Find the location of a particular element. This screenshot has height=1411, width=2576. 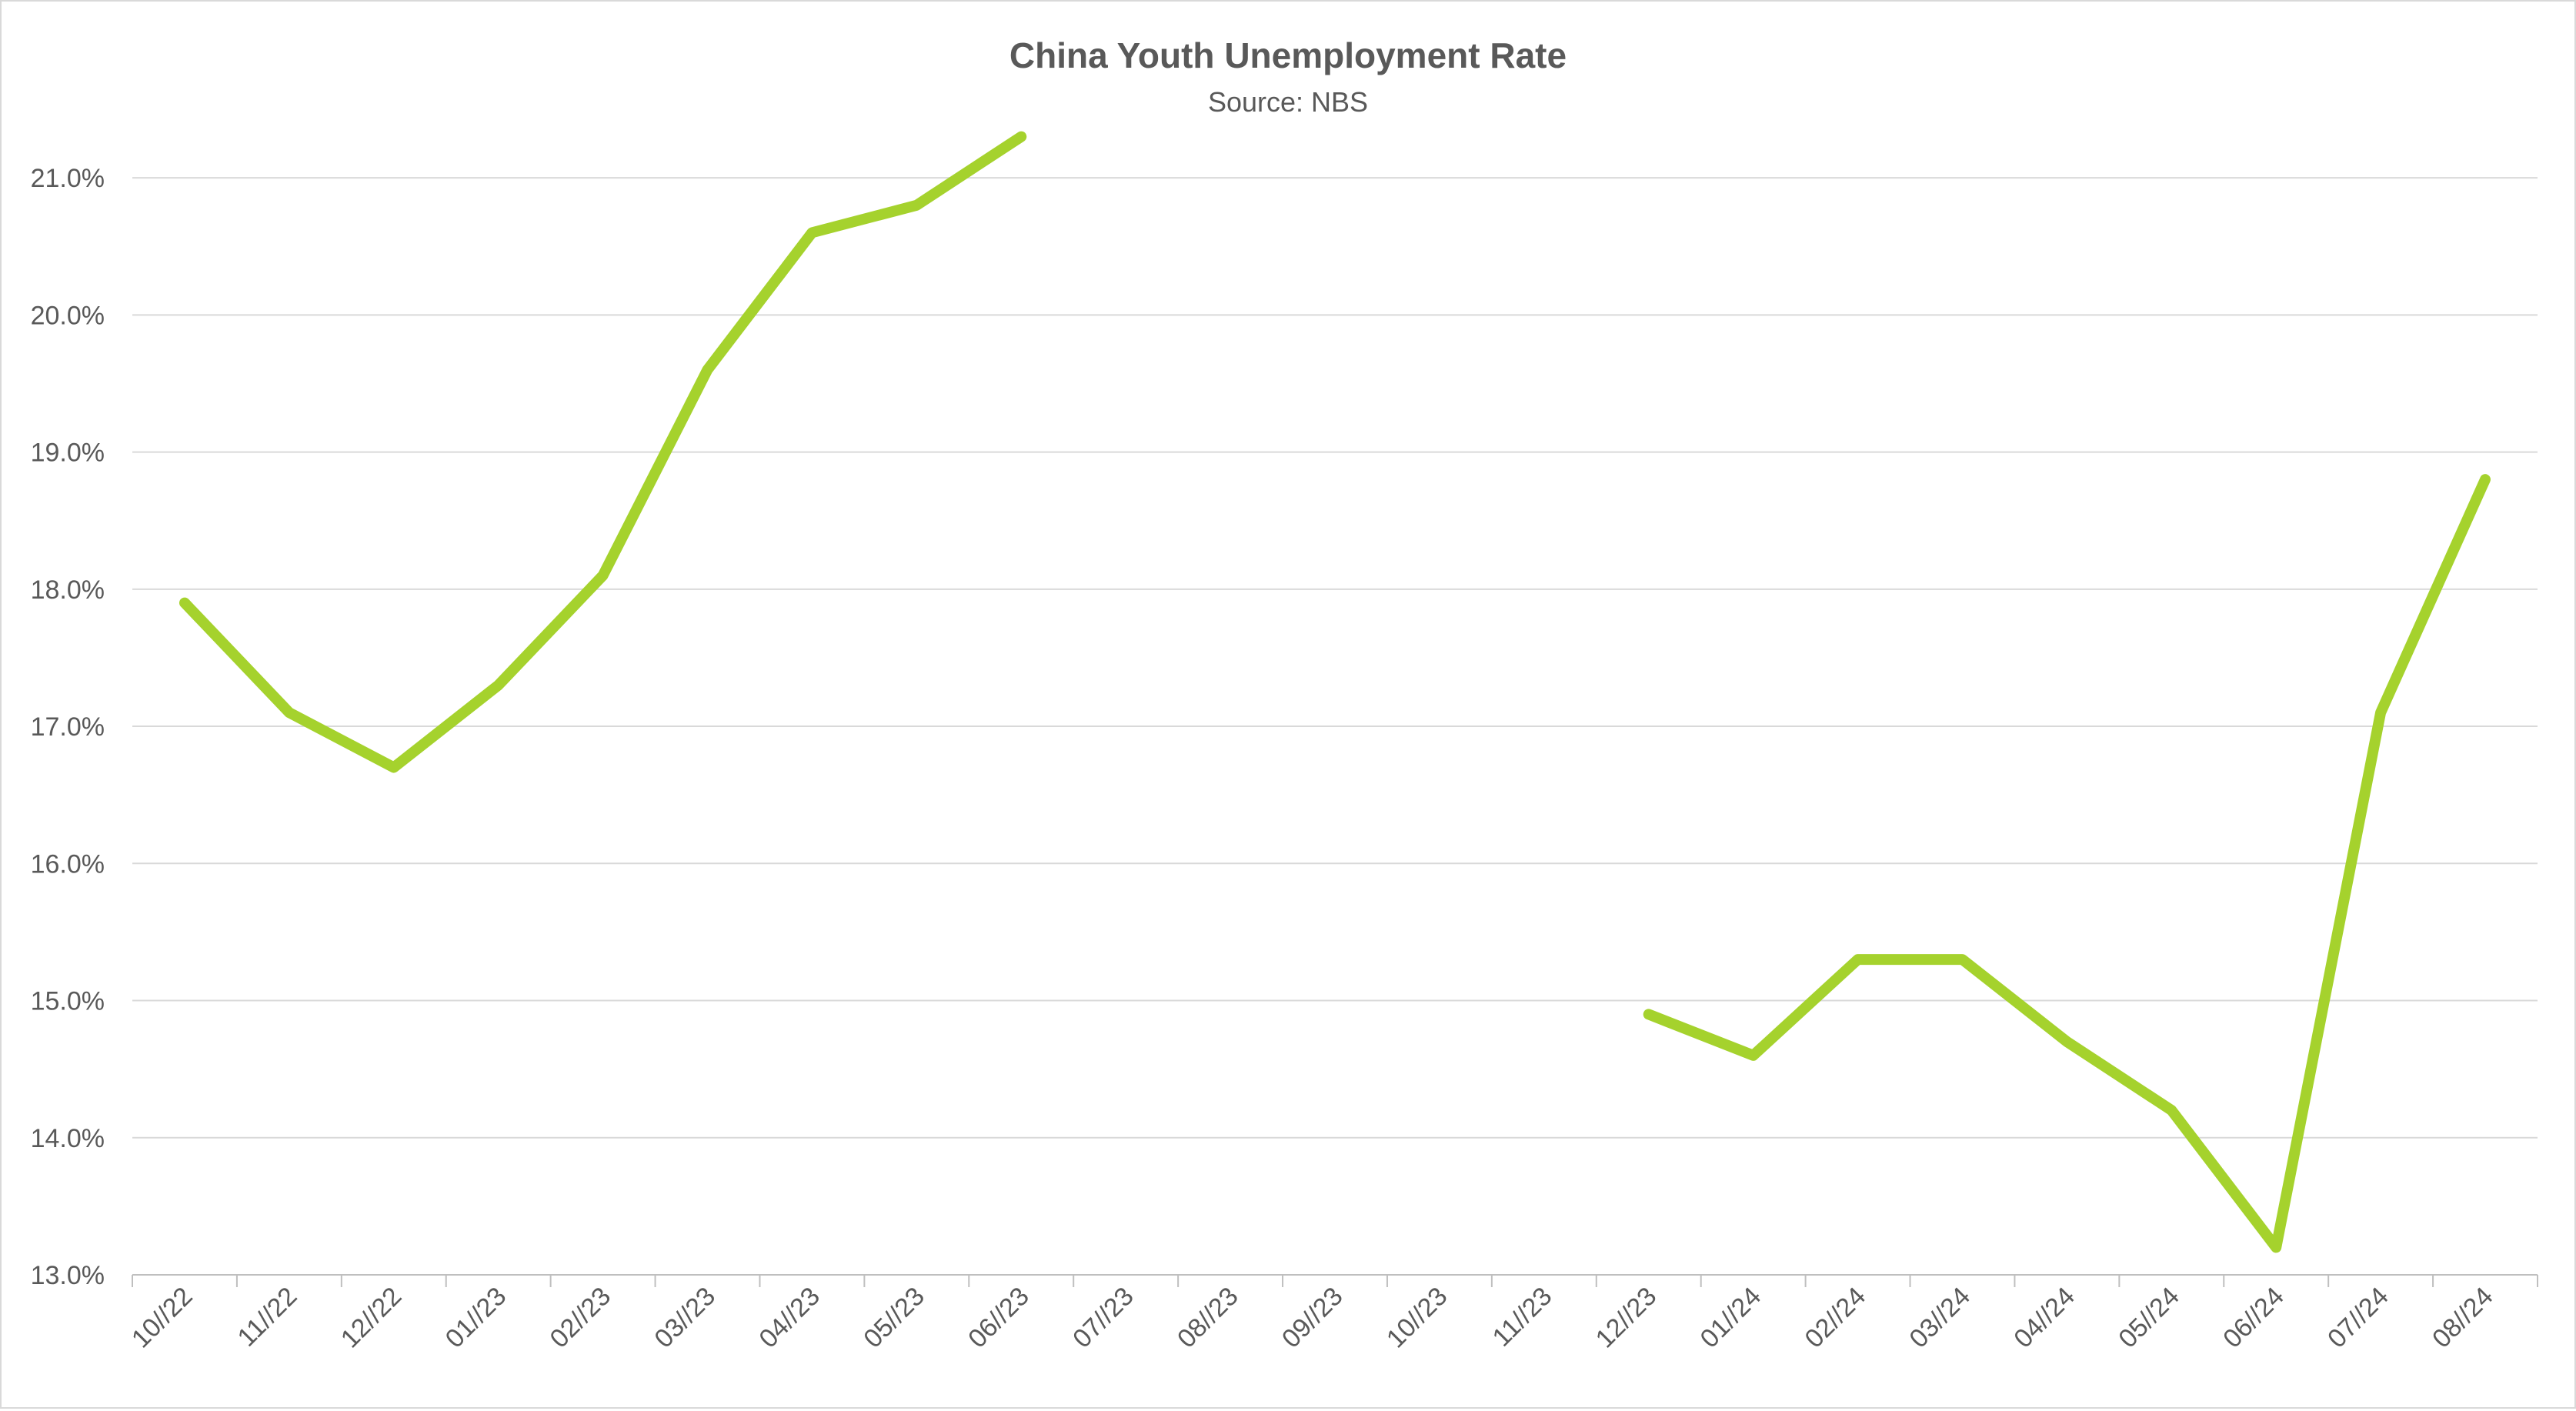

x-tick-label: 10//23 is located at coordinates (1417, 1318).